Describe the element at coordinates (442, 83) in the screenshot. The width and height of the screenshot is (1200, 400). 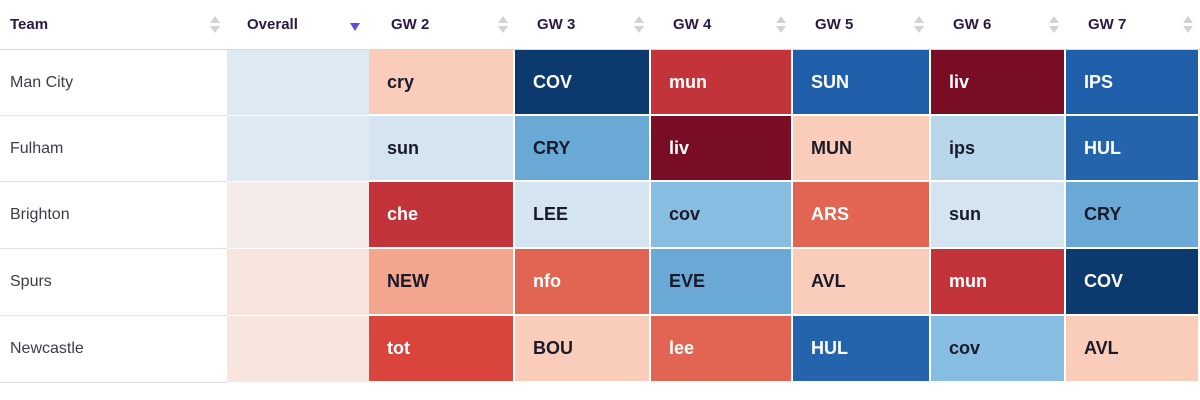
I see `fixture-cell: cry` at that location.